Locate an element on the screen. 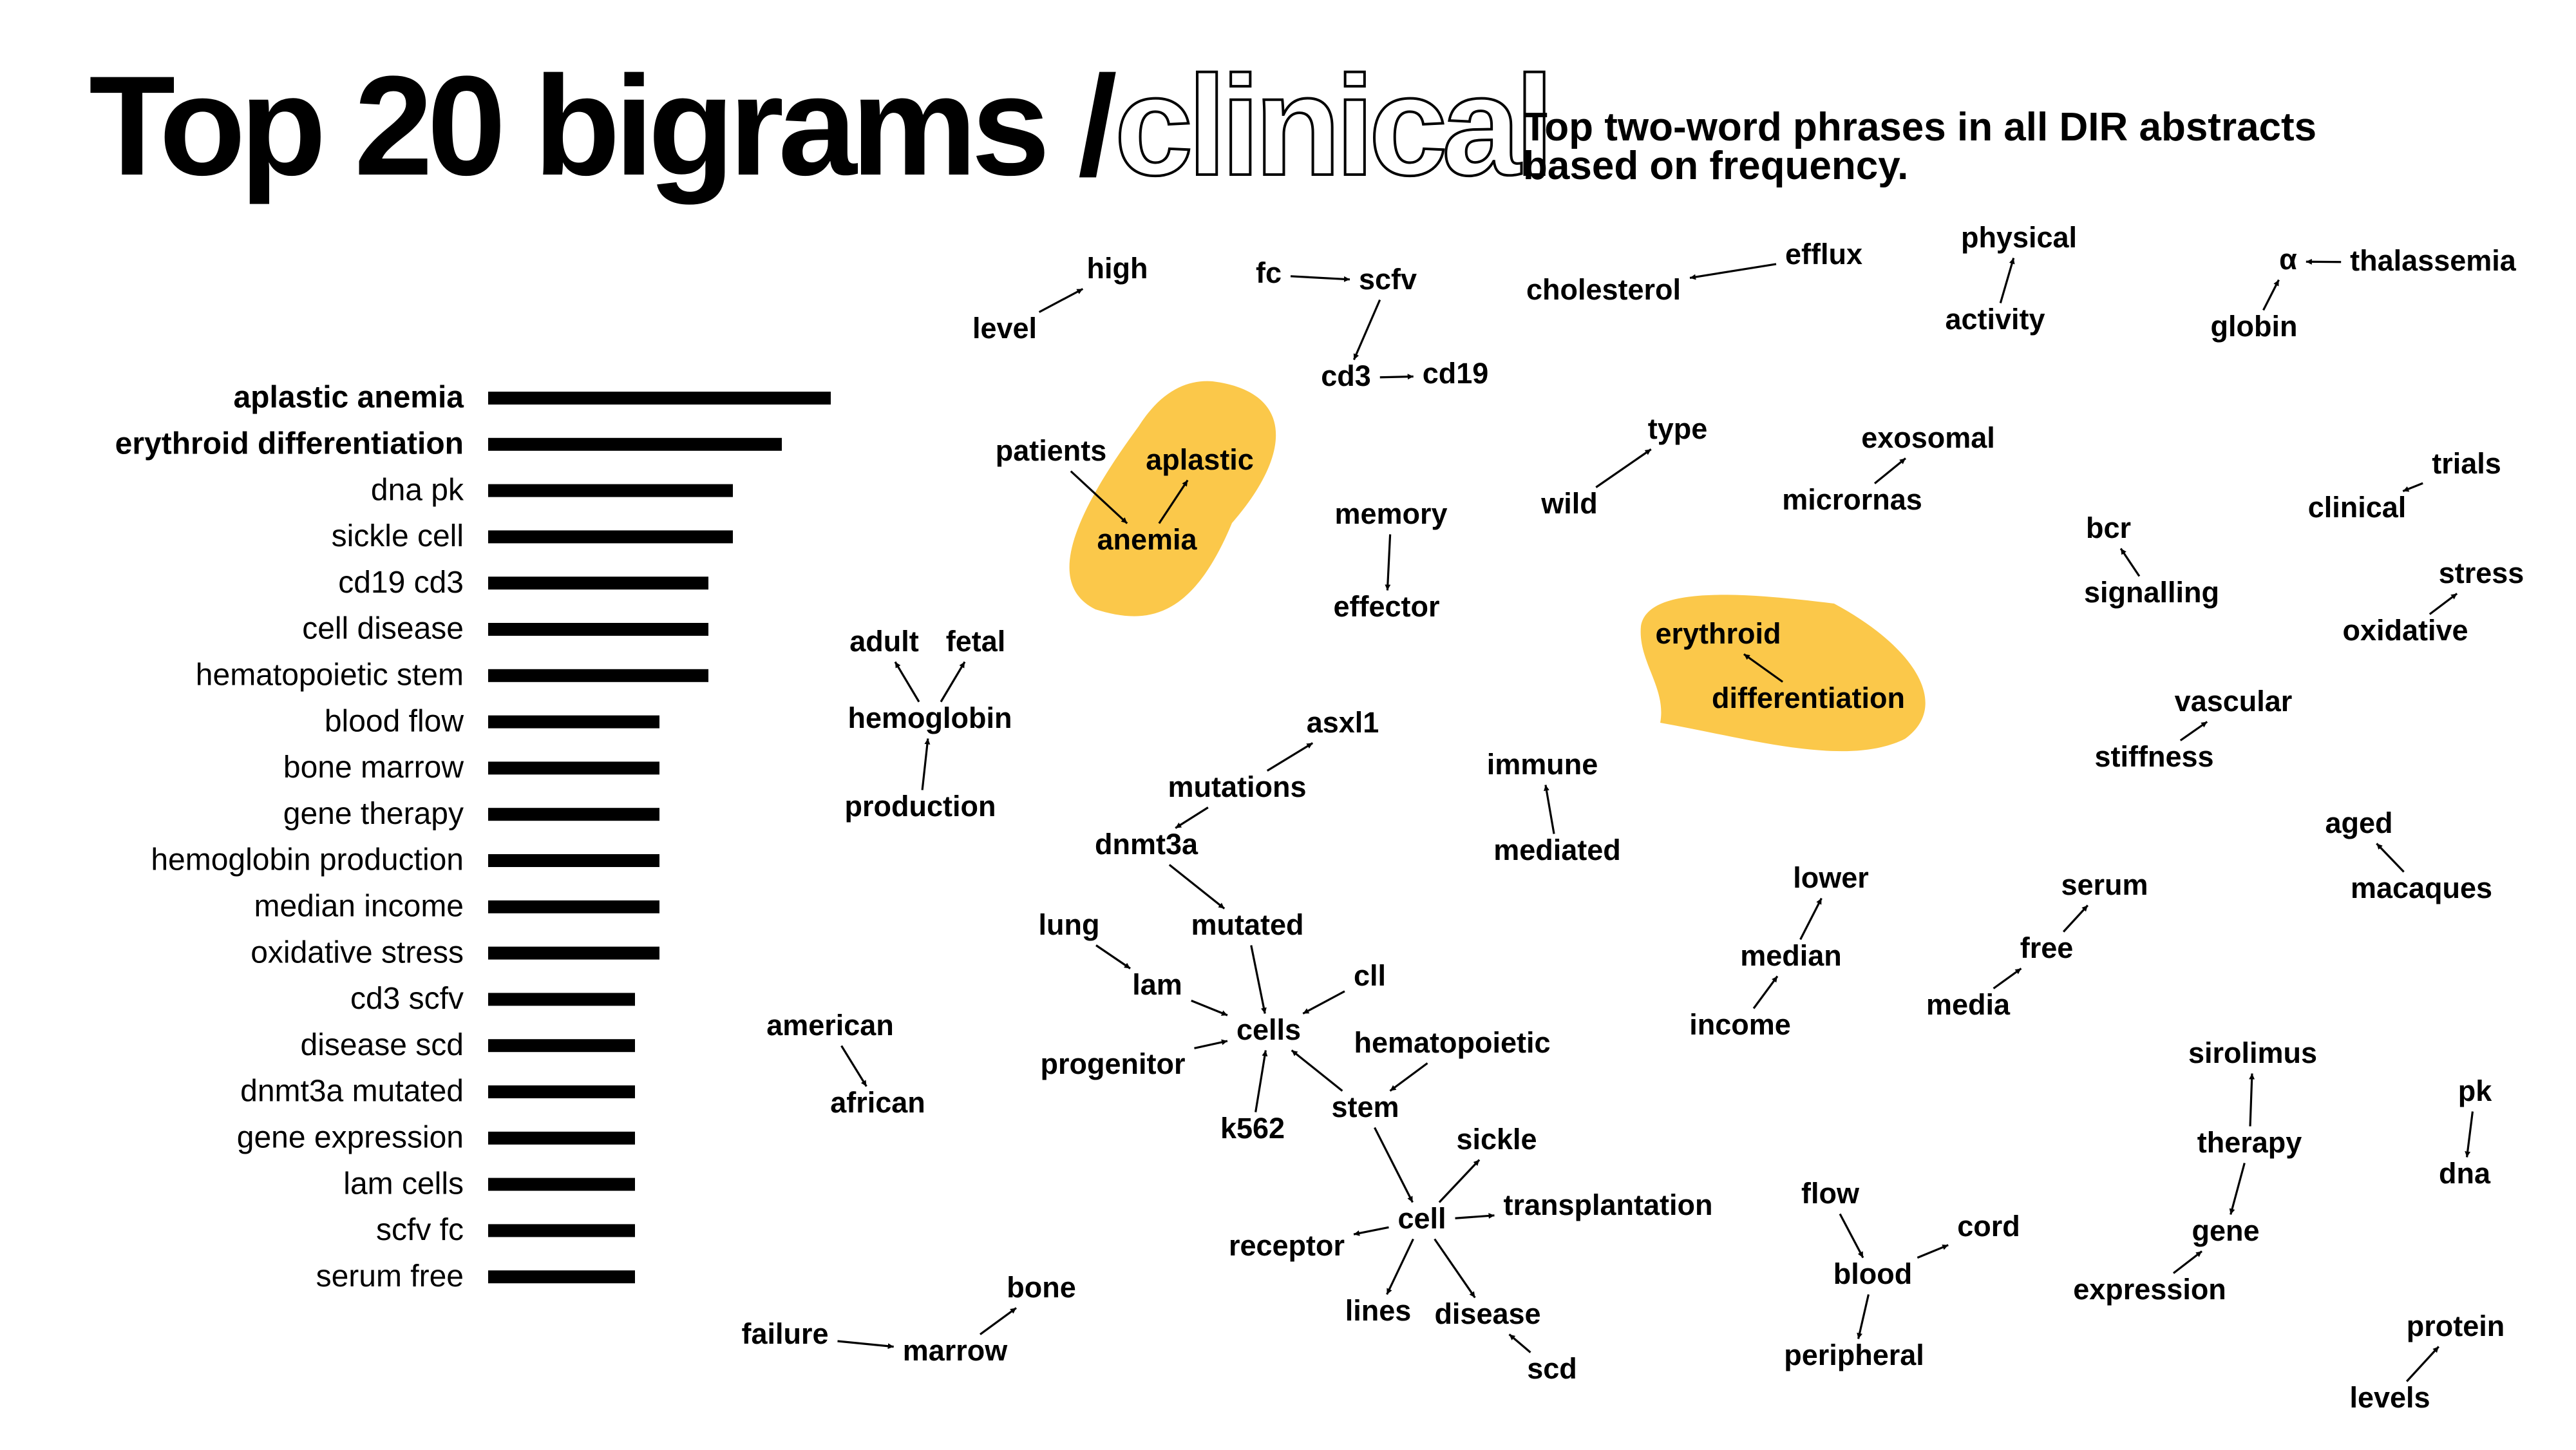 This screenshot has width=2576, height=1450. node-wild: wild is located at coordinates (1569, 504).